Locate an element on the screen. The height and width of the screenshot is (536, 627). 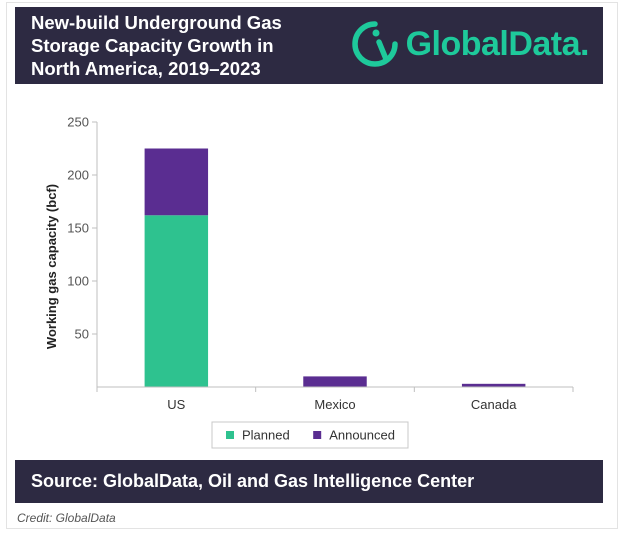
legend-swatch-announced is located at coordinates (317, 435).